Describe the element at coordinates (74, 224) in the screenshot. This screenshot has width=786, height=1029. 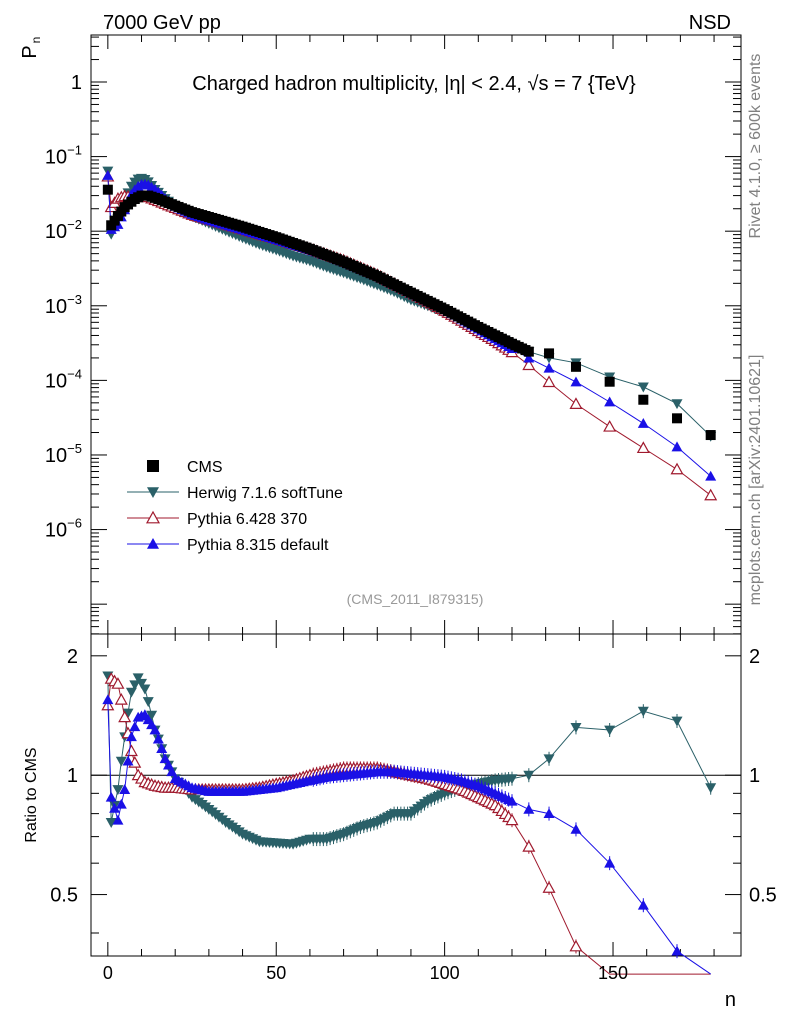
I see `y-tick-label-exponent: −2` at that location.